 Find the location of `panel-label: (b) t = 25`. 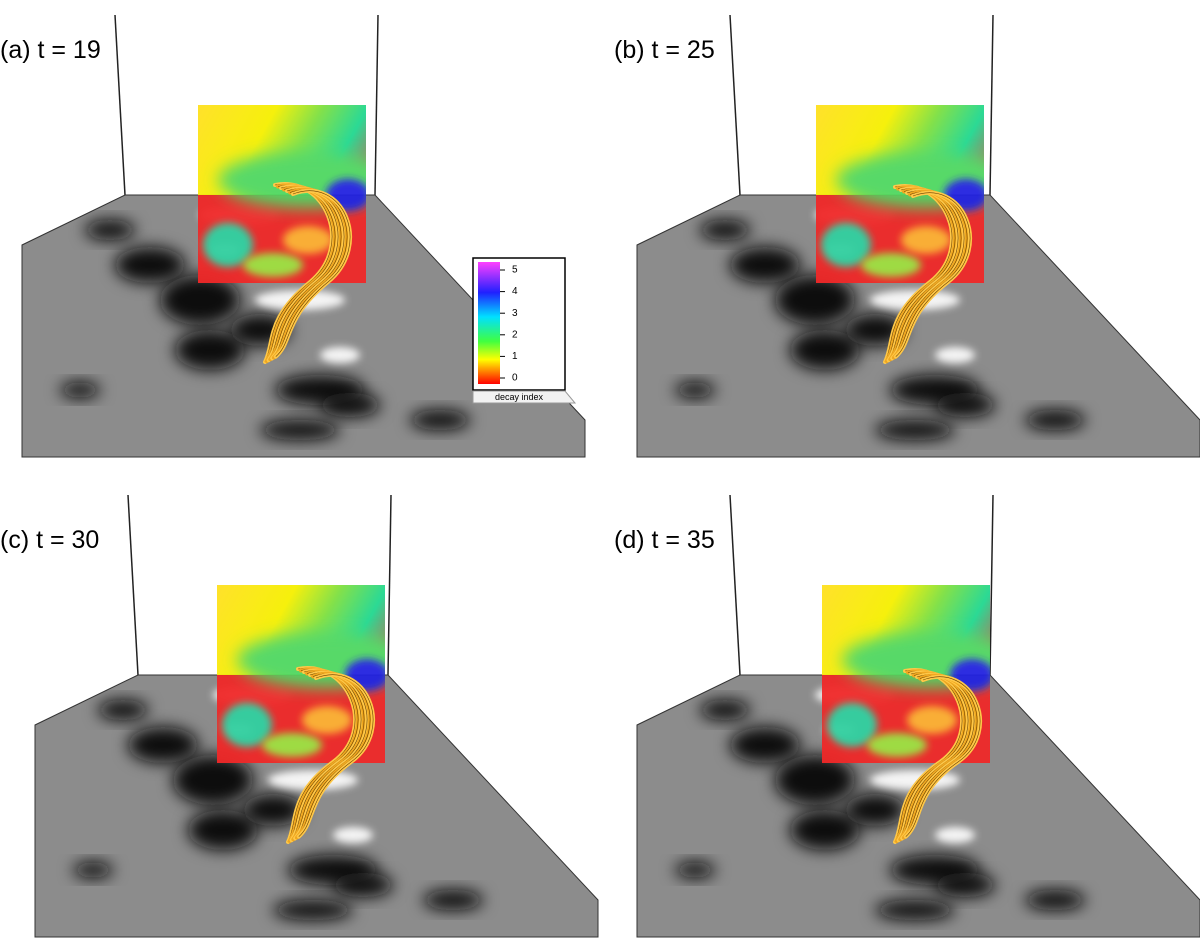

panel-label: (b) t = 25 is located at coordinates (664, 50).